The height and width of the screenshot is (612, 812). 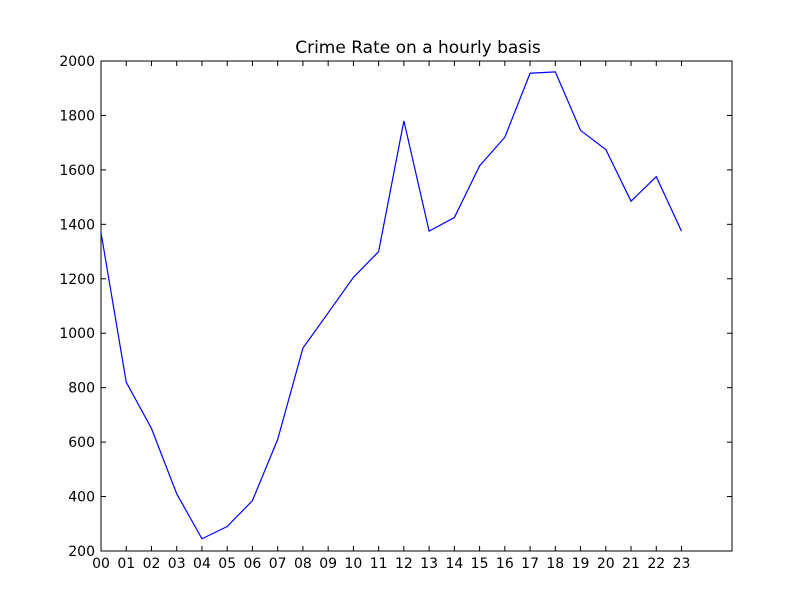 I want to click on x-tick-label: 10, so click(x=353, y=564).